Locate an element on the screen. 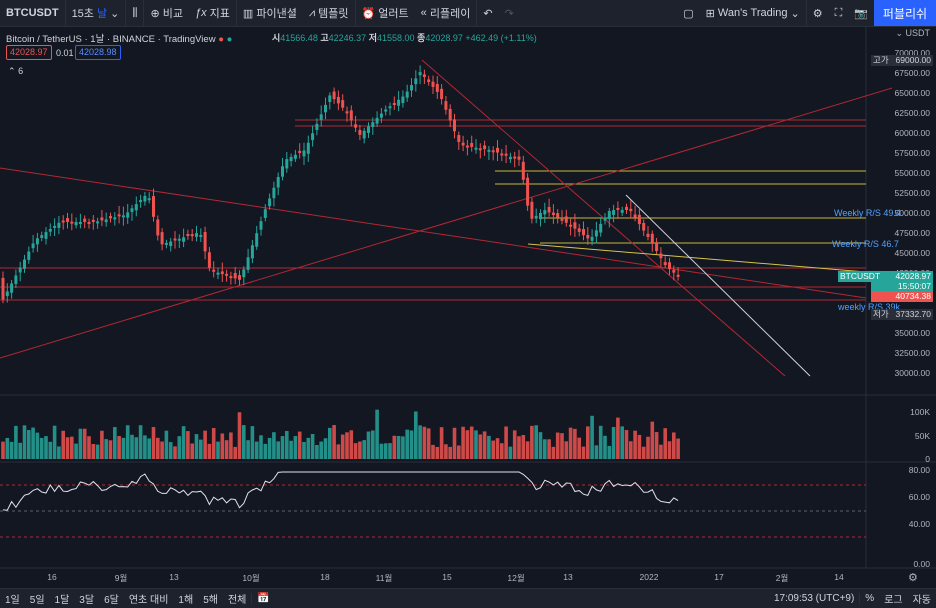 This screenshot has width=936, height=608. range-button: 전체 is located at coordinates (237, 600).